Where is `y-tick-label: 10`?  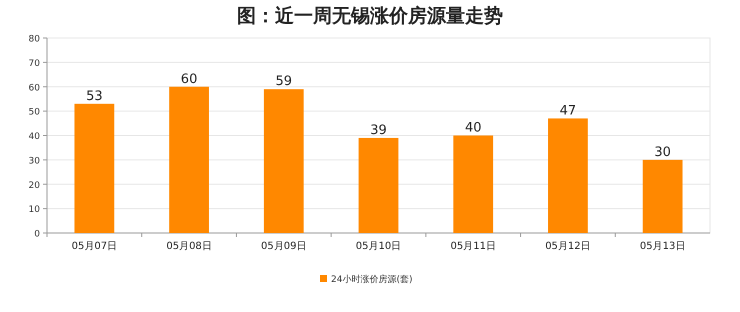
y-tick-label: 10 is located at coordinates (34, 210).